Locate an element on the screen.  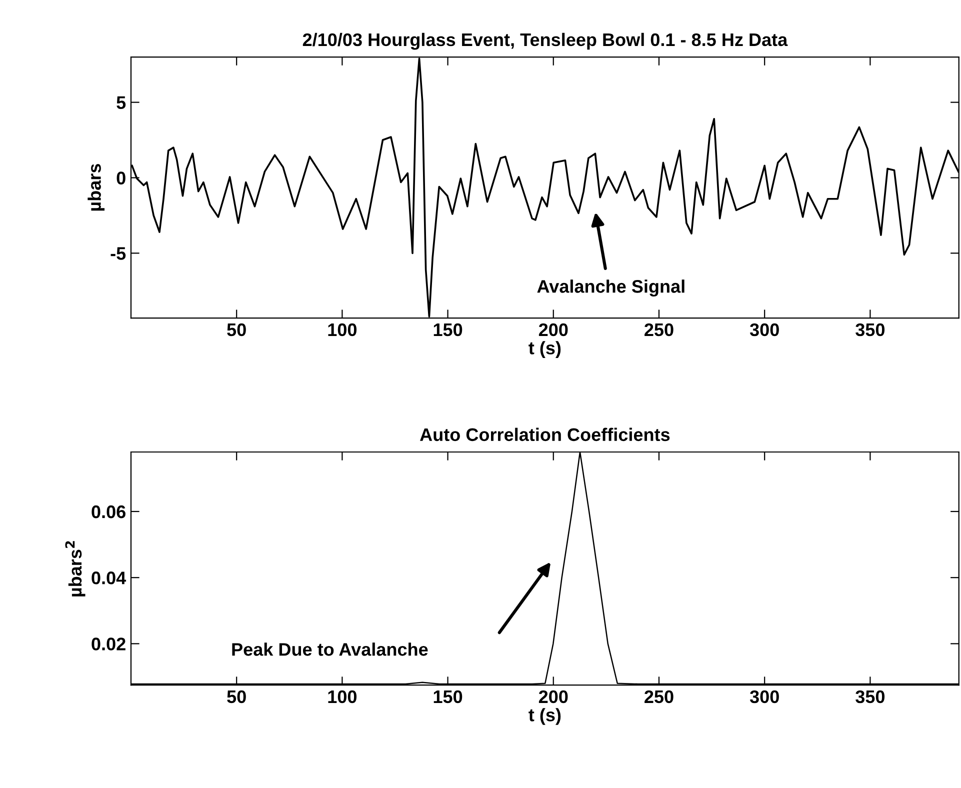
y-tick-label: 5 is located at coordinates (121, 103).